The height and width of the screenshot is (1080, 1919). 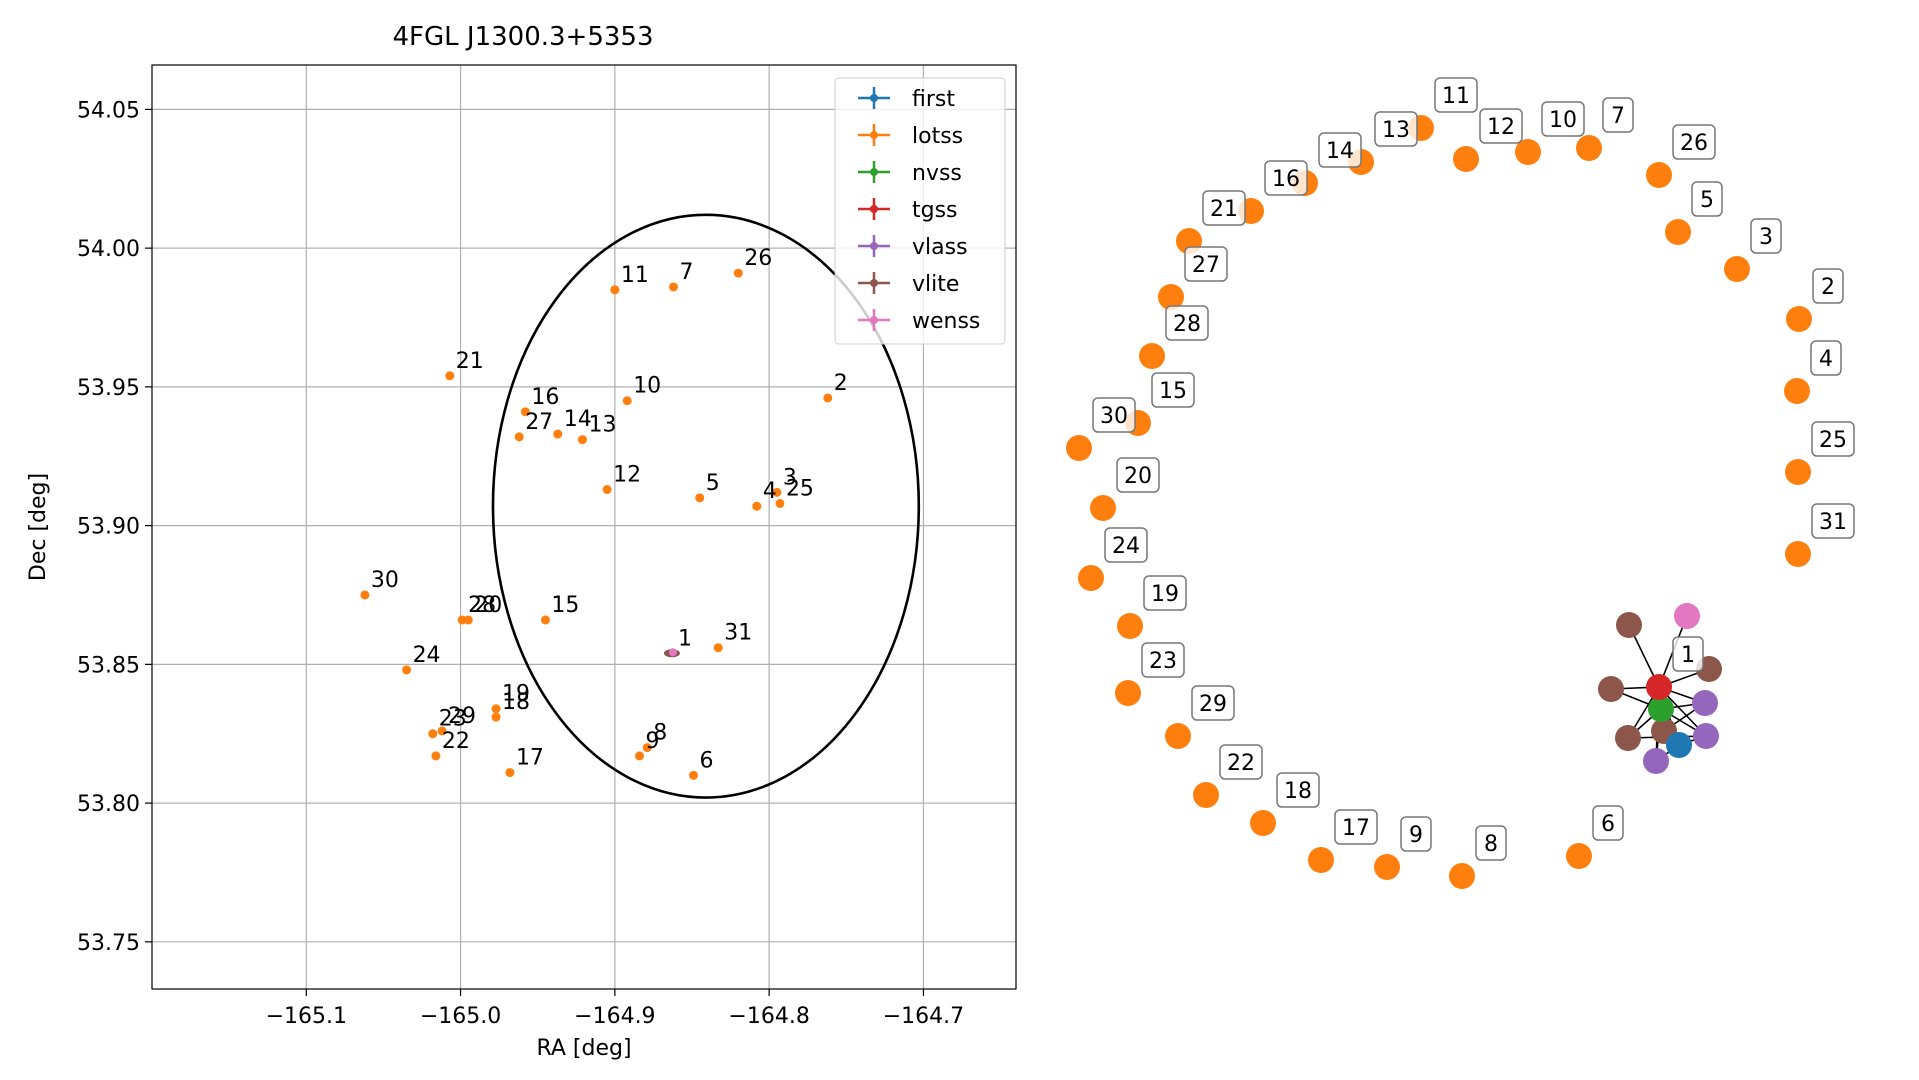 What do you see at coordinates (108, 110) in the screenshot?
I see `y-tick-label: 54.05` at bounding box center [108, 110].